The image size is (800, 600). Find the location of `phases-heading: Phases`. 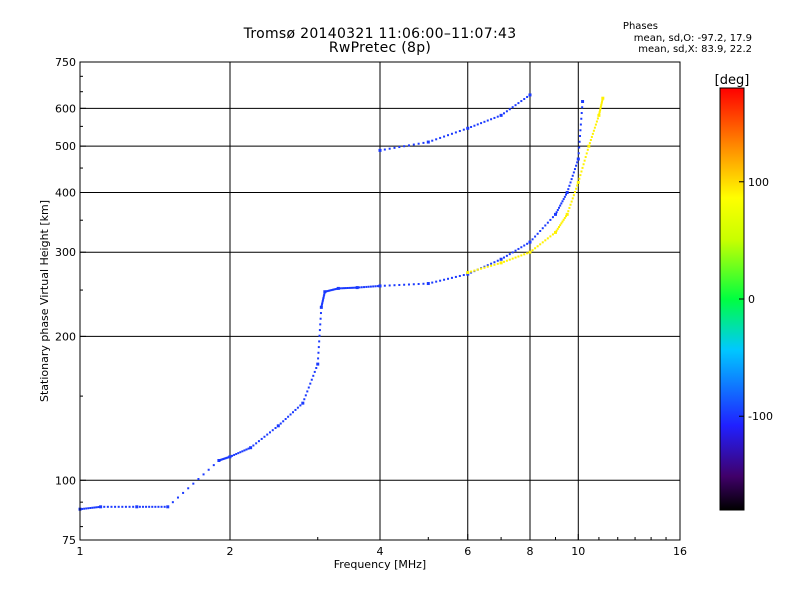

phases-heading: Phases is located at coordinates (640, 26).